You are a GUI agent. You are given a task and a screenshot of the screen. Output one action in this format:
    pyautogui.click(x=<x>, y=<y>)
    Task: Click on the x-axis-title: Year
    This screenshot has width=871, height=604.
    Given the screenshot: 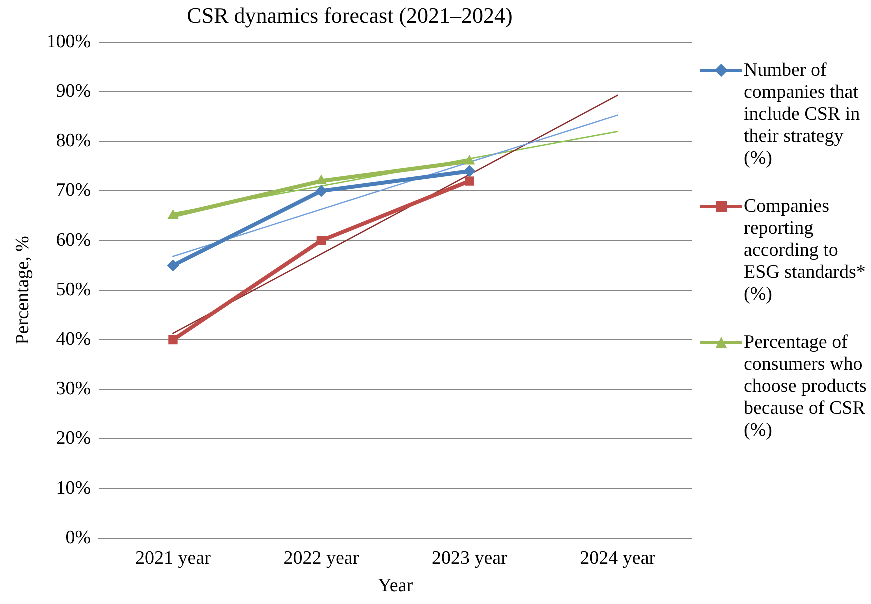 What is the action you would take?
    pyautogui.click(x=396, y=586)
    